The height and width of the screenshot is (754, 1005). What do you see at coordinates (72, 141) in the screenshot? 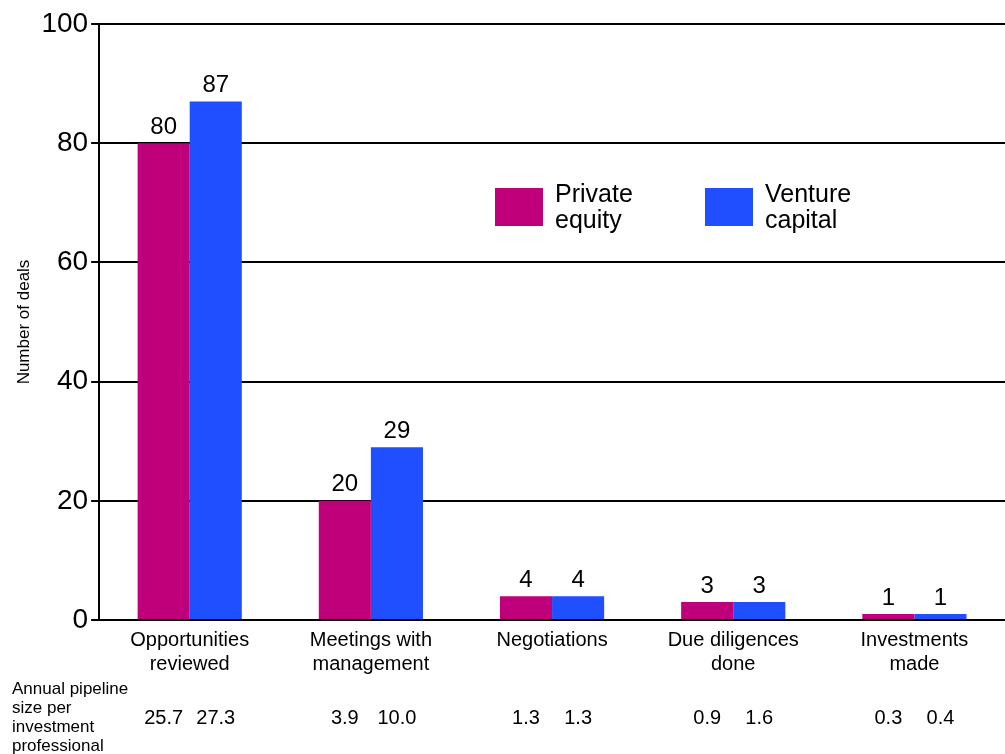
I see `y-tick-label: 80` at bounding box center [72, 141].